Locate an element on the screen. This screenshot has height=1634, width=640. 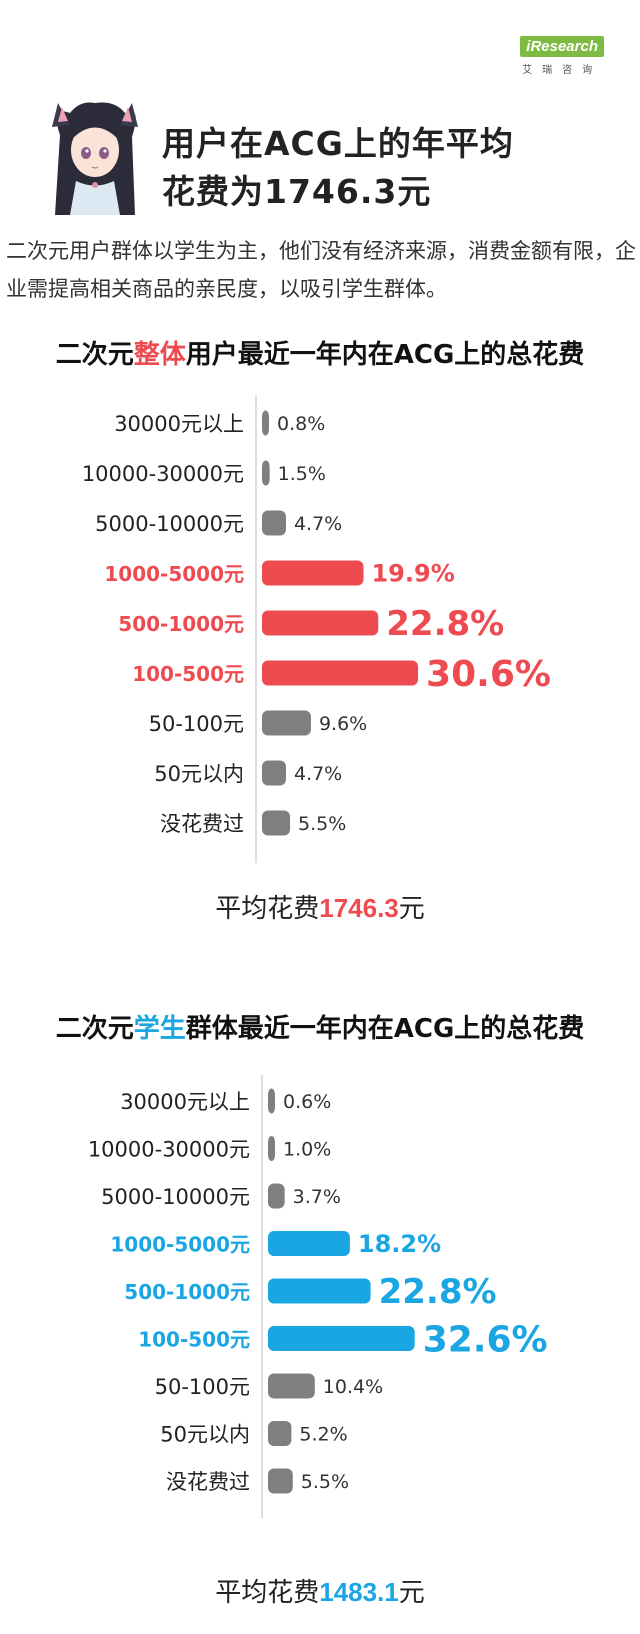
value-label: 32.6% is located at coordinates (485, 1339).